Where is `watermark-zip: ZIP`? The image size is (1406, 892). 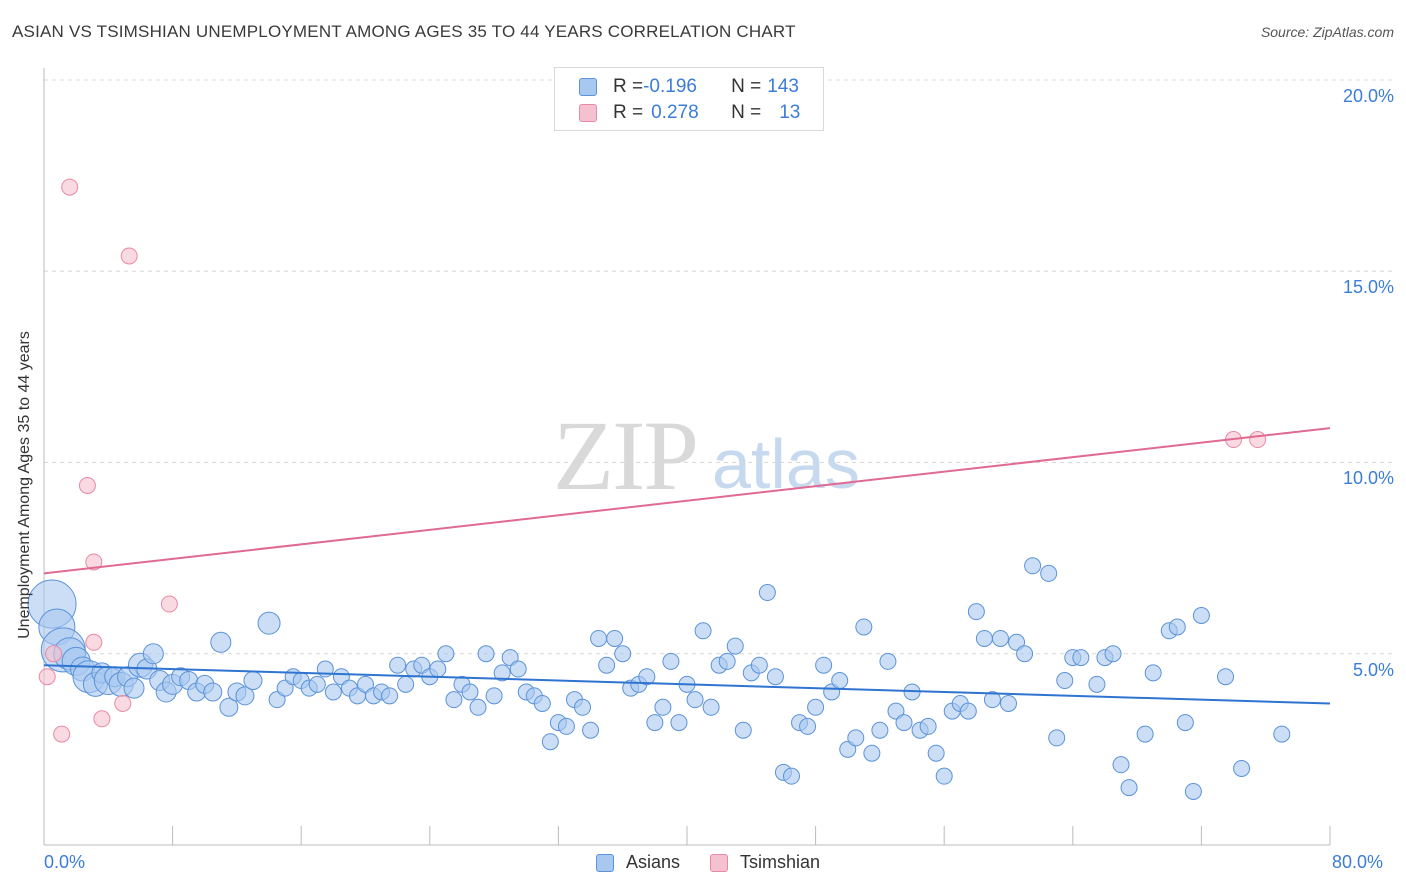
watermark-zip: ZIP is located at coordinates (626, 455).